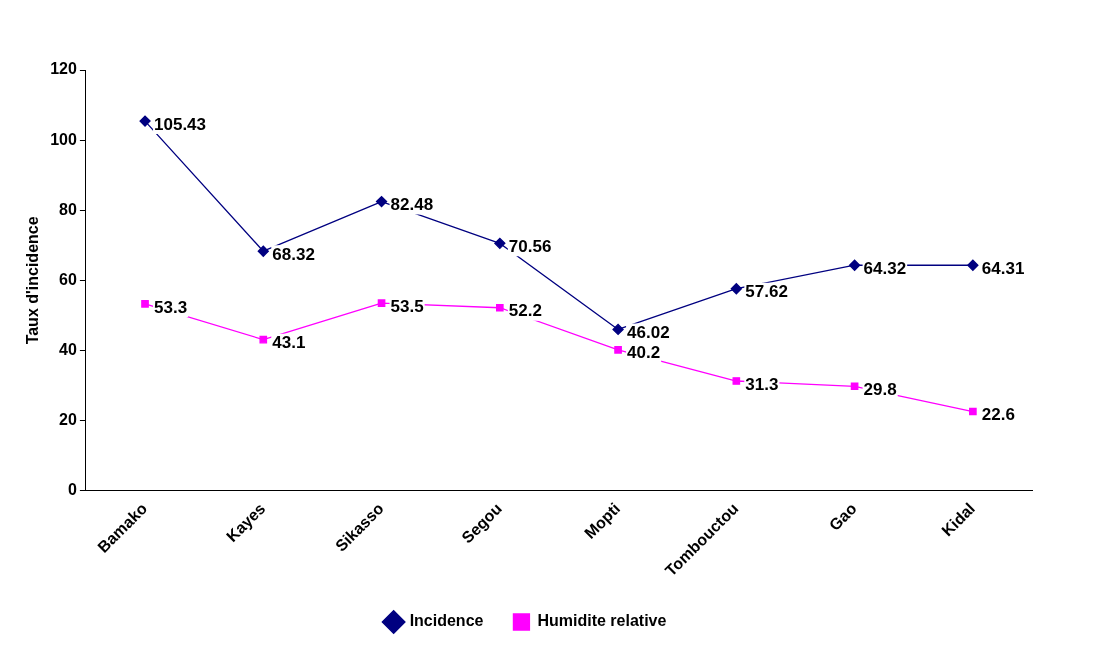 This screenshot has height=650, width=1107. What do you see at coordinates (880, 389) in the screenshot?
I see `data-label: 29.8` at bounding box center [880, 389].